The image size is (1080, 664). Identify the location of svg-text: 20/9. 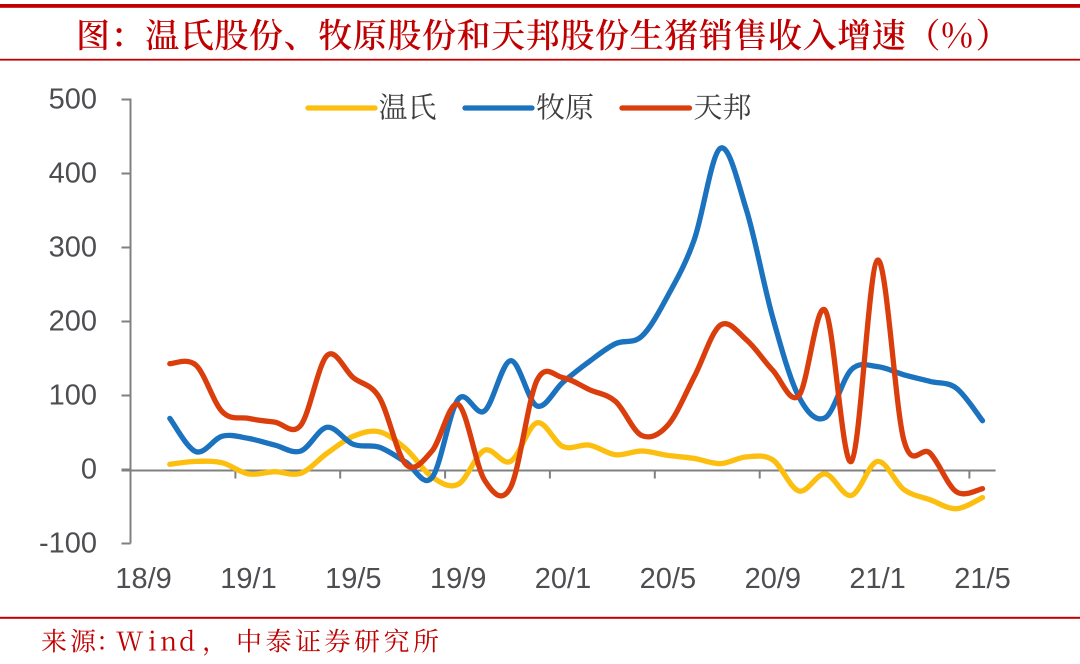
(773, 579).